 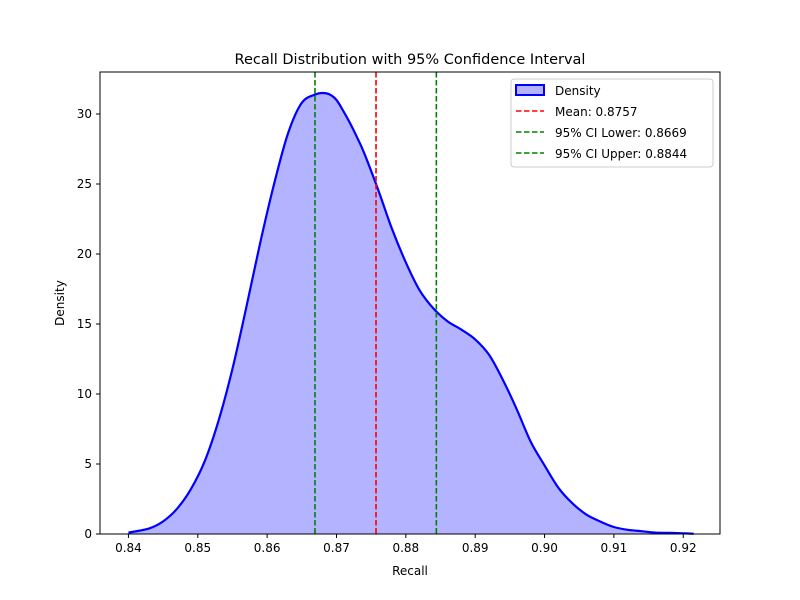 What do you see at coordinates (88, 534) in the screenshot?
I see `y-tick-label: 0` at bounding box center [88, 534].